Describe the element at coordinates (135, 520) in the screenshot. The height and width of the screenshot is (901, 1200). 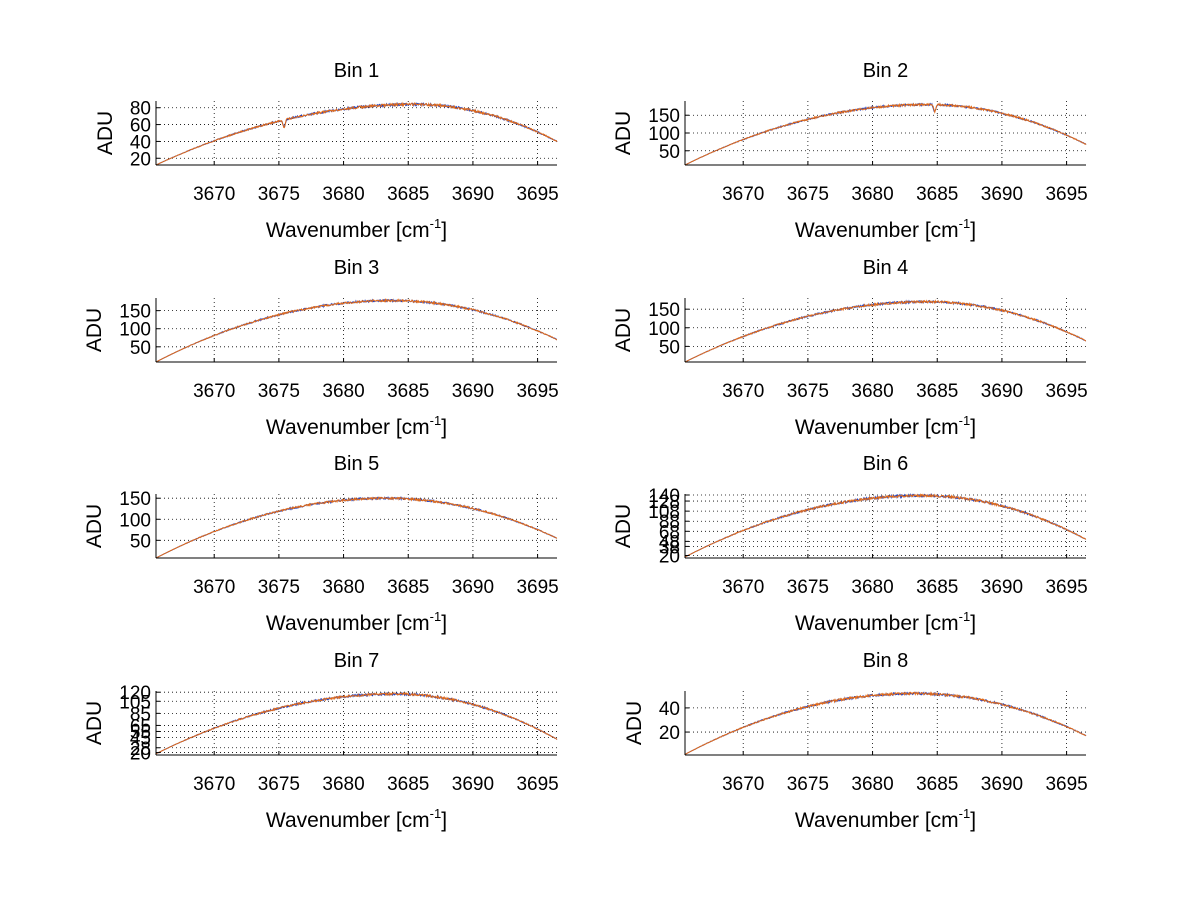
I see `y-tick-label: 100` at that location.